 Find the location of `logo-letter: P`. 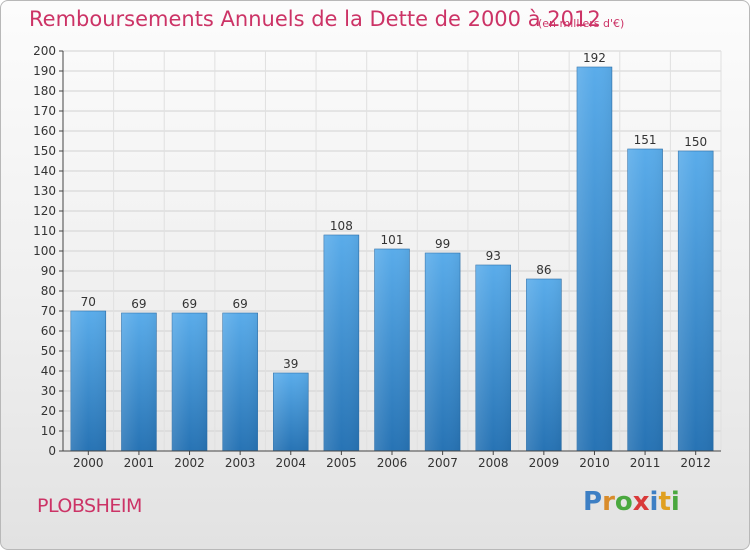

logo-letter: P is located at coordinates (593, 502).